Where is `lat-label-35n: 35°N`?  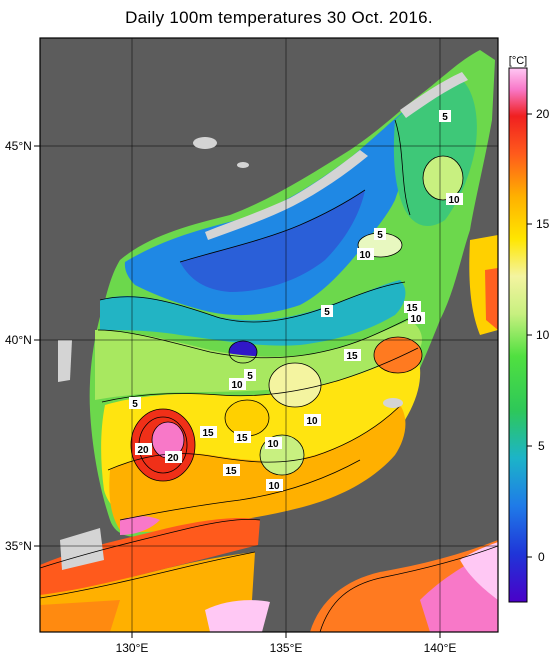 lat-label-35n: 35°N is located at coordinates (18, 546).